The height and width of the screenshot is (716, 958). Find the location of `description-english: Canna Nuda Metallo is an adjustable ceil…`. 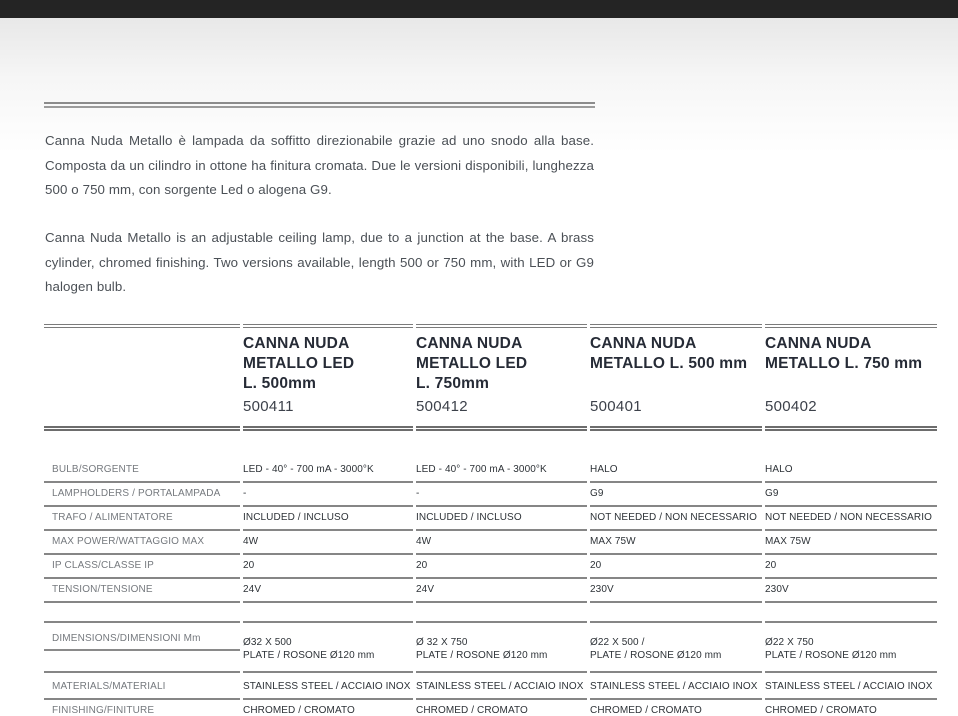

description-english: Canna Nuda Metallo is an adjustable ceil… is located at coordinates (319, 262).